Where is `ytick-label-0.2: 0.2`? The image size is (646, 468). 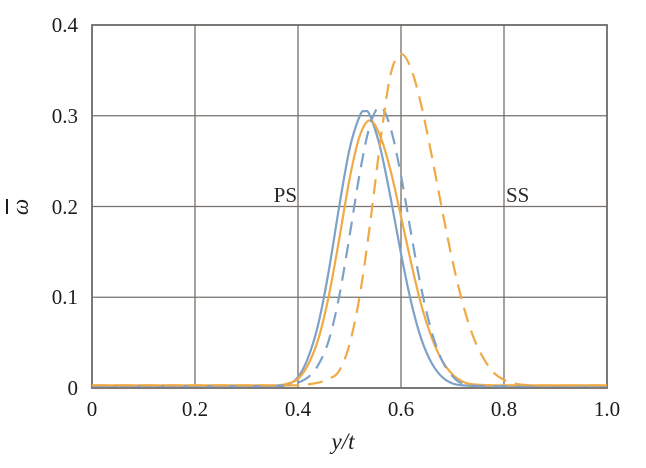 ytick-label-0.2: 0.2 is located at coordinates (64, 207).